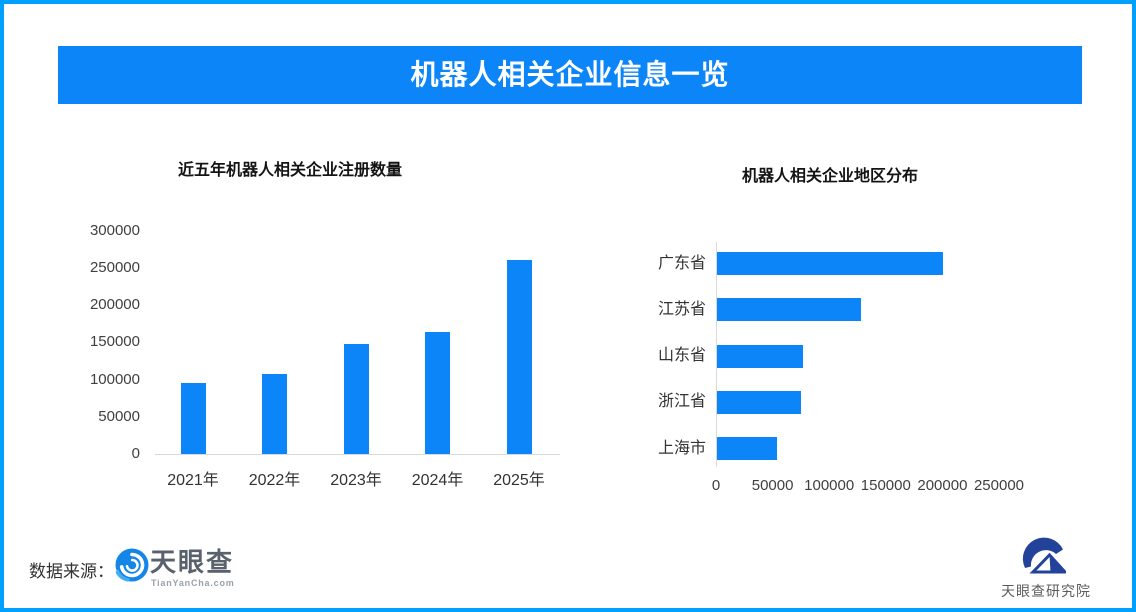 This screenshot has height=612, width=1136. Describe the element at coordinates (1044, 555) in the screenshot. I see `tyc-institute-logo-icon` at that location.